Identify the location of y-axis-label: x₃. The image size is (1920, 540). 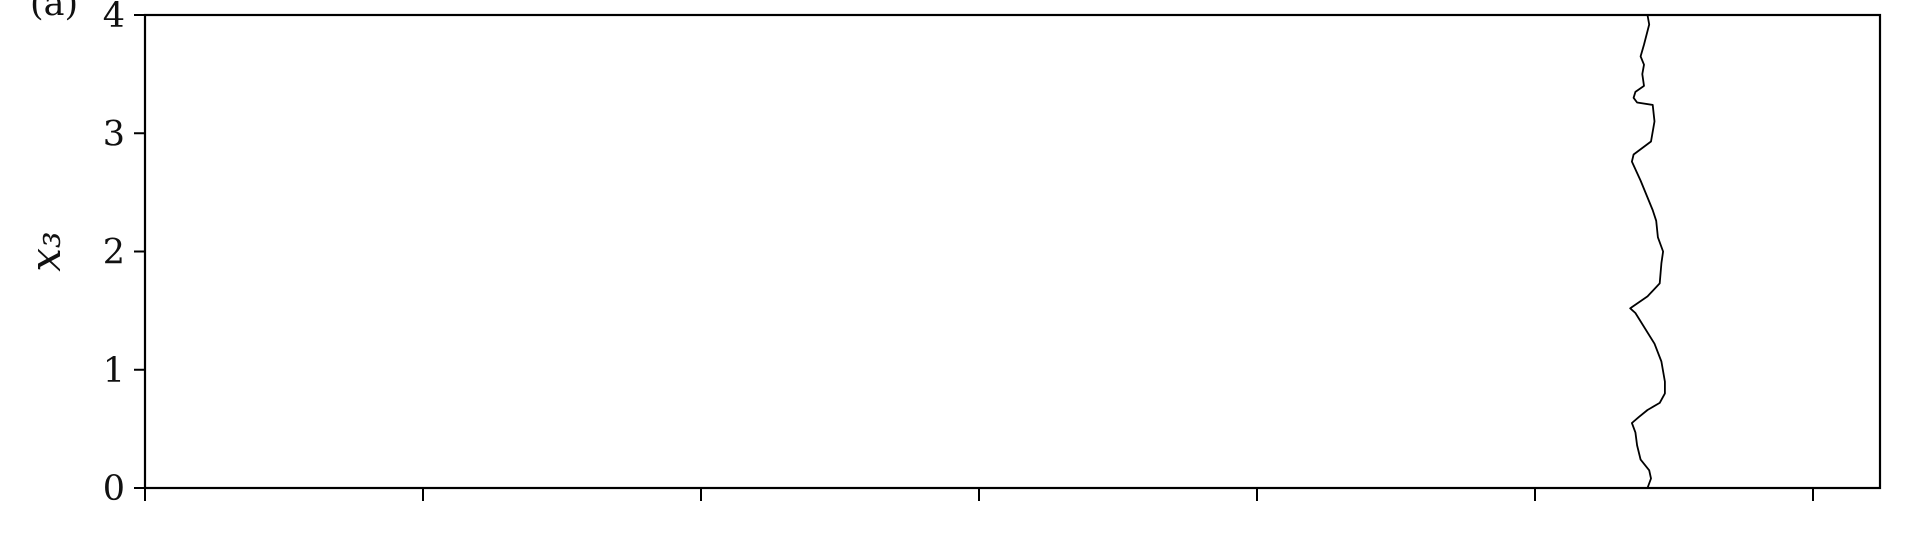
(45, 251).